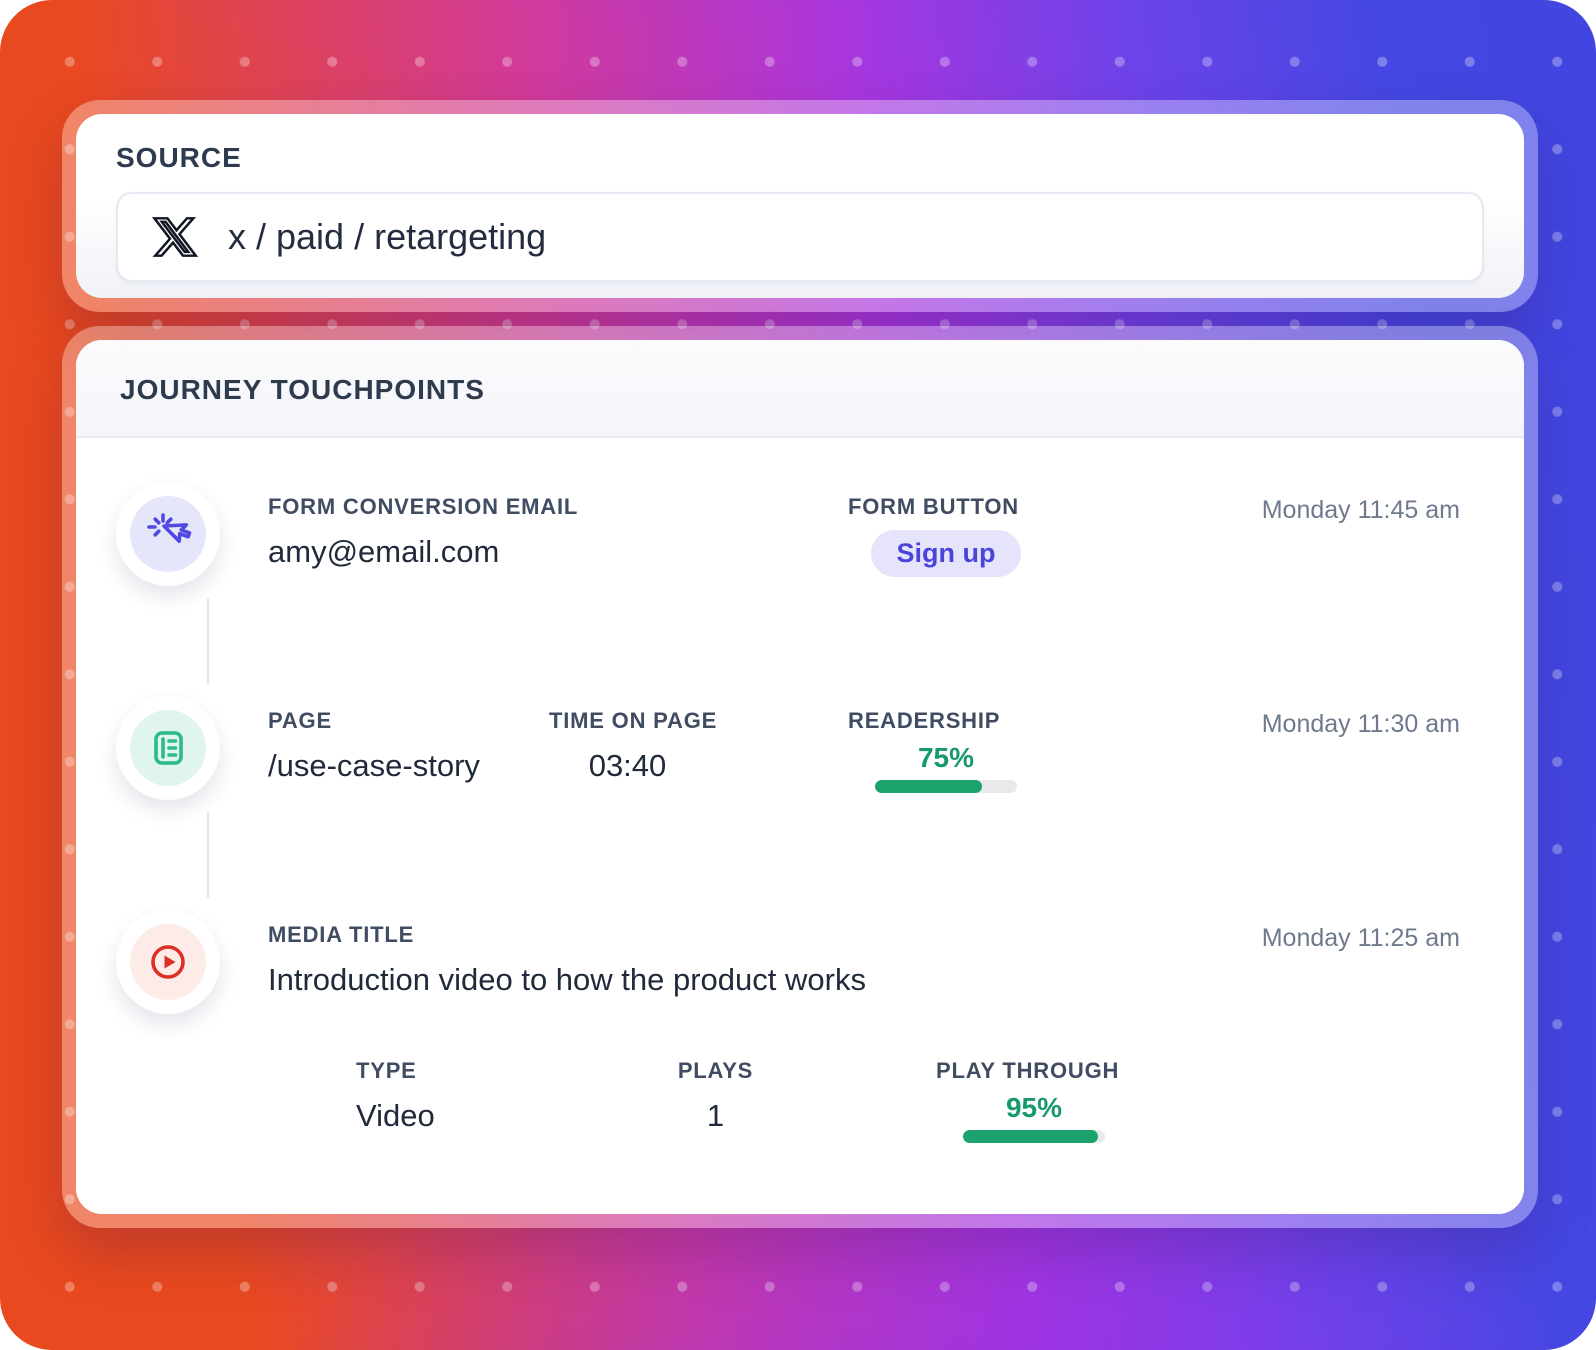 The image size is (1596, 1350). I want to click on journey-header: JOURNEY TOUCHPOINTS, so click(800, 389).